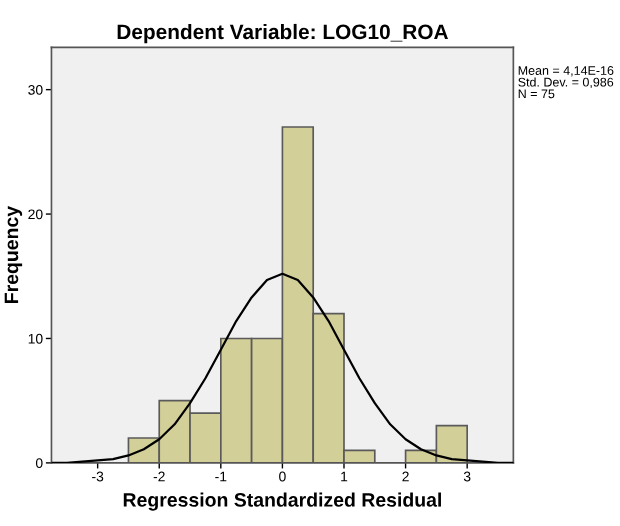 Image resolution: width=620 pixels, height=526 pixels. I want to click on x-axis-title: Regression Standardized Residual, so click(282, 501).